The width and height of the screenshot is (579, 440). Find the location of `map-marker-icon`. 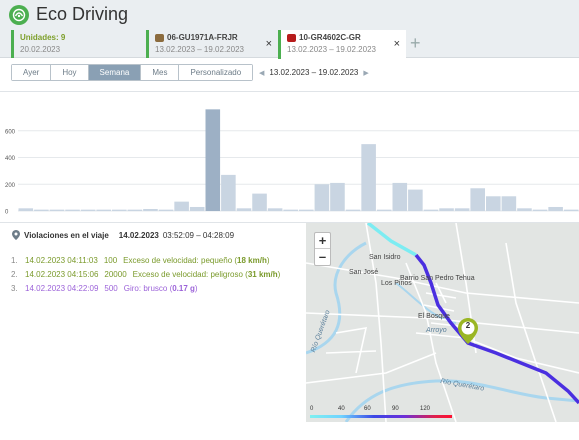

map-marker-icon is located at coordinates (468, 331).